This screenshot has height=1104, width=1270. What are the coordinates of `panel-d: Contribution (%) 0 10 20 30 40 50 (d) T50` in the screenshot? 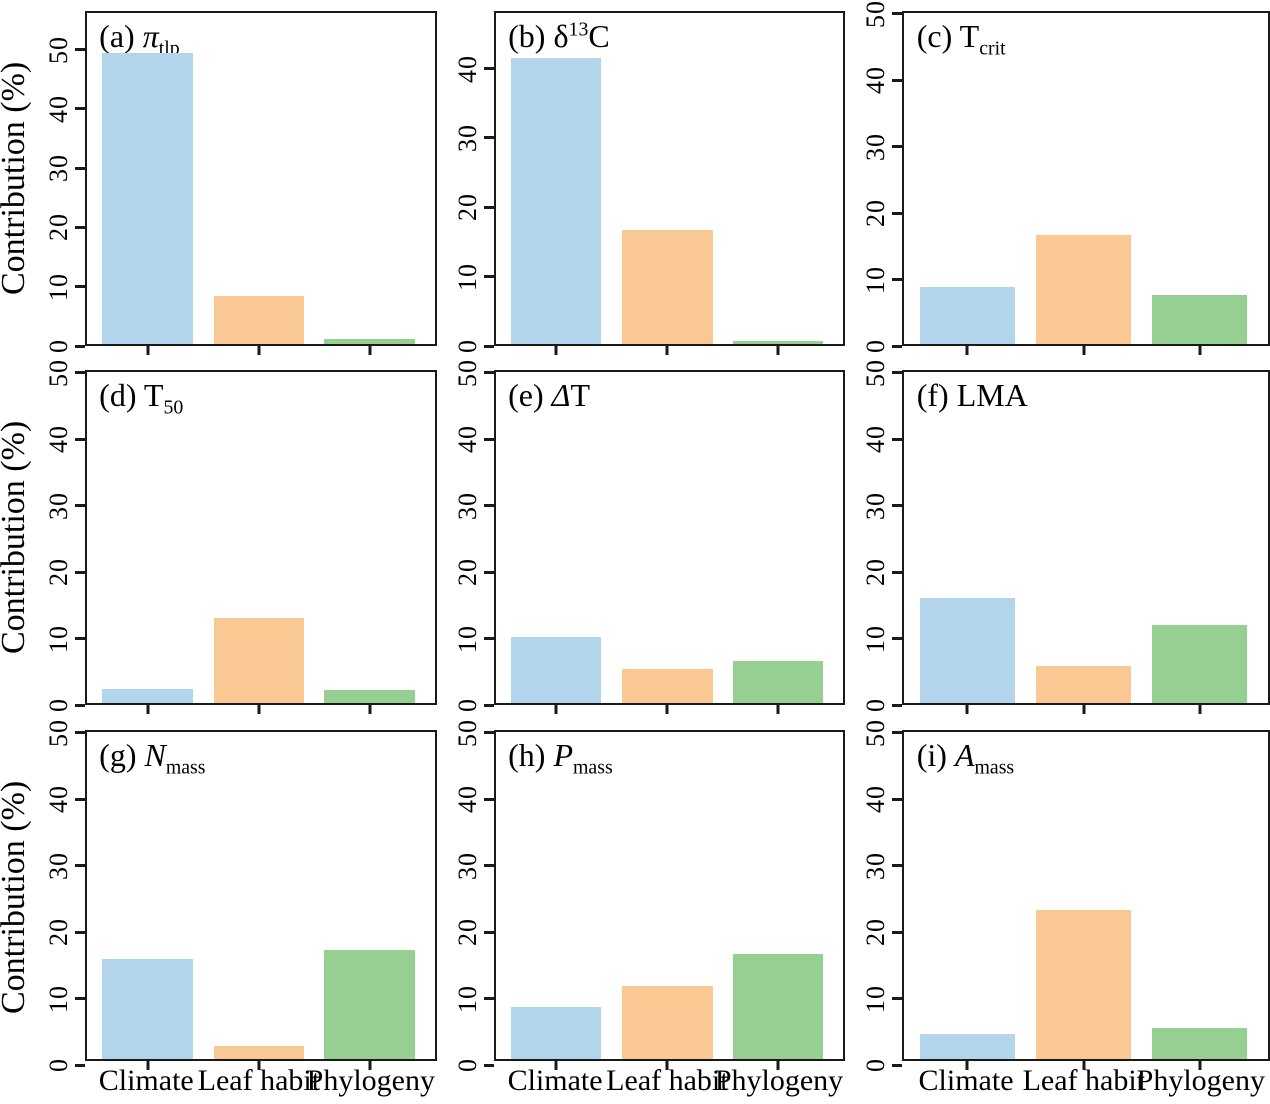 It's located at (218, 537).